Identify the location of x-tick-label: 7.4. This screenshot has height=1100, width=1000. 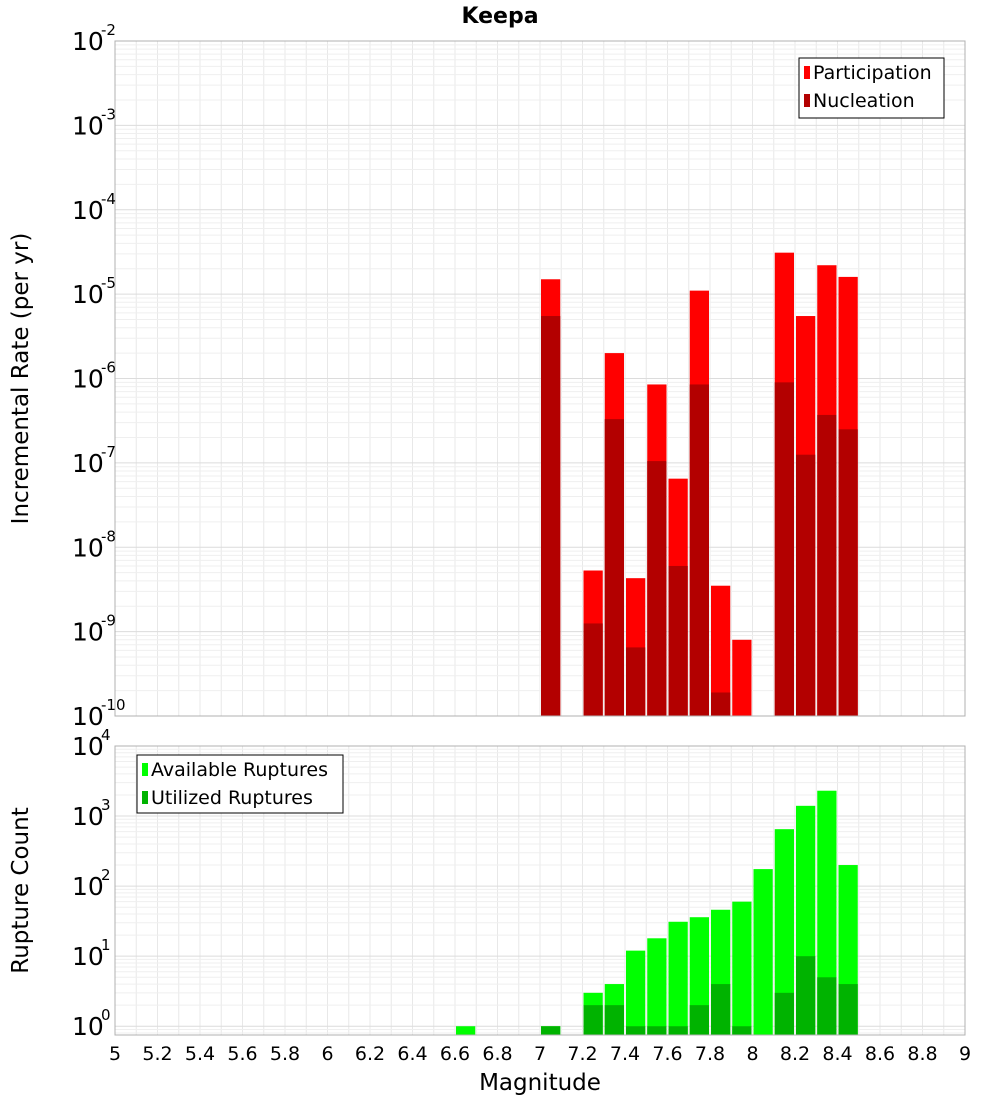
(625, 1054).